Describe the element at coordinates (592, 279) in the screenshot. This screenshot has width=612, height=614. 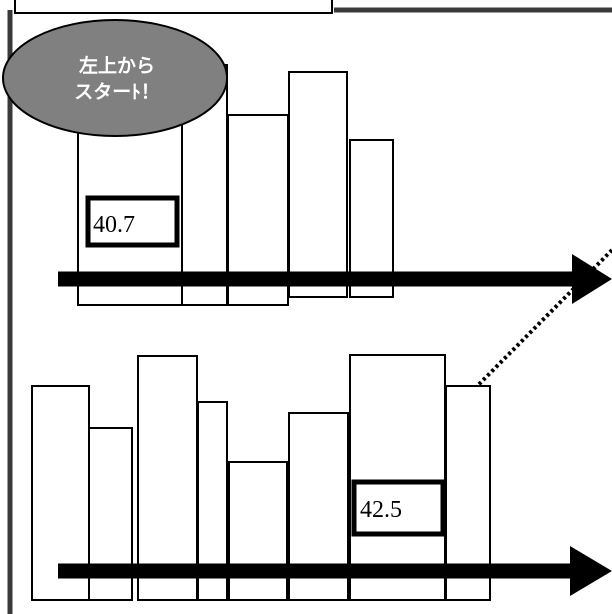
I see `top-axis-arrowhead` at that location.